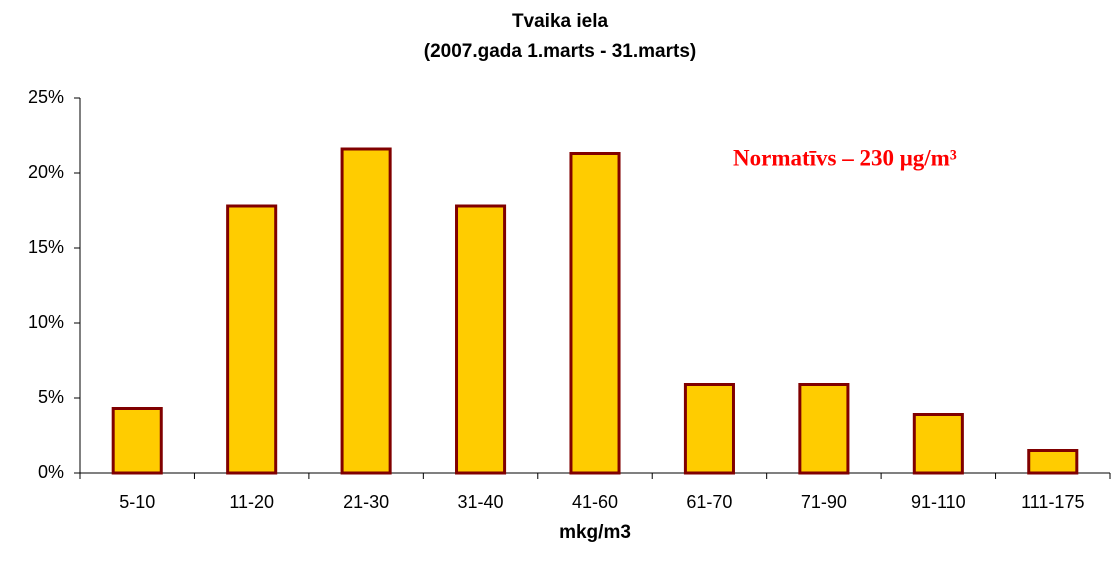  What do you see at coordinates (46, 172) in the screenshot?
I see `y-tick-label: 20%` at bounding box center [46, 172].